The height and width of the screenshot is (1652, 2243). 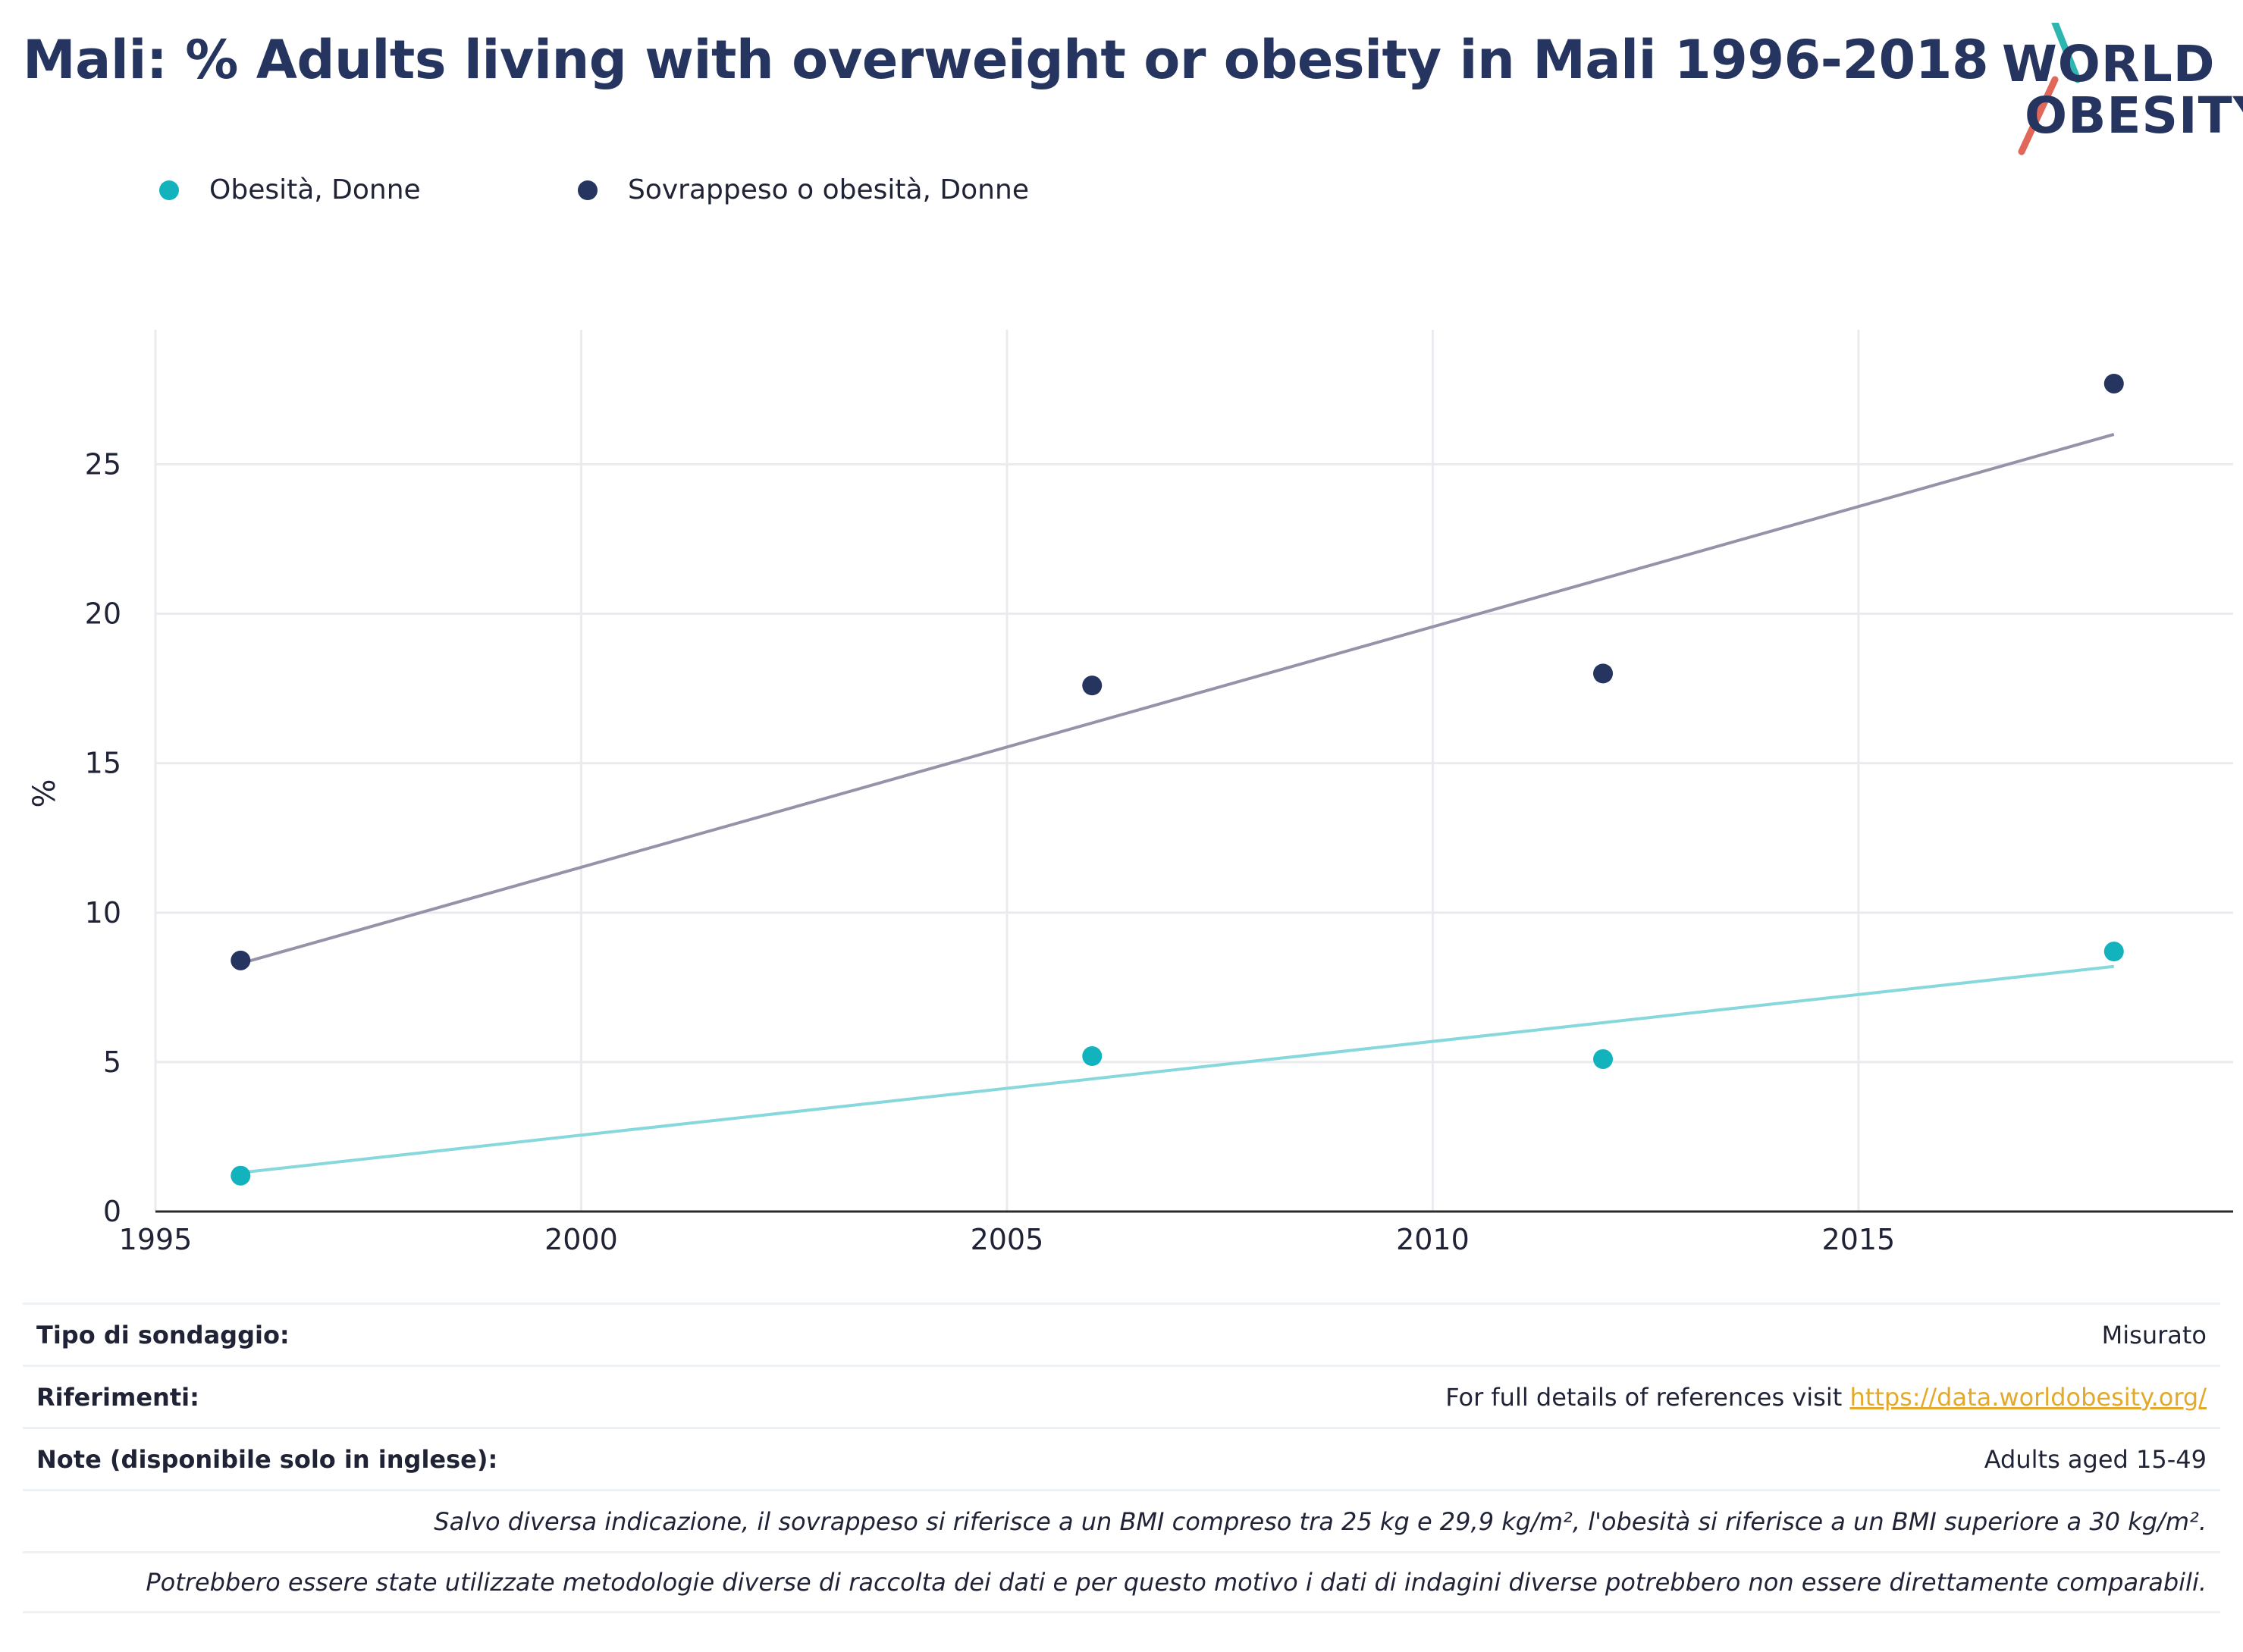 I want to click on y-tick-label: 15, so click(x=103, y=763).